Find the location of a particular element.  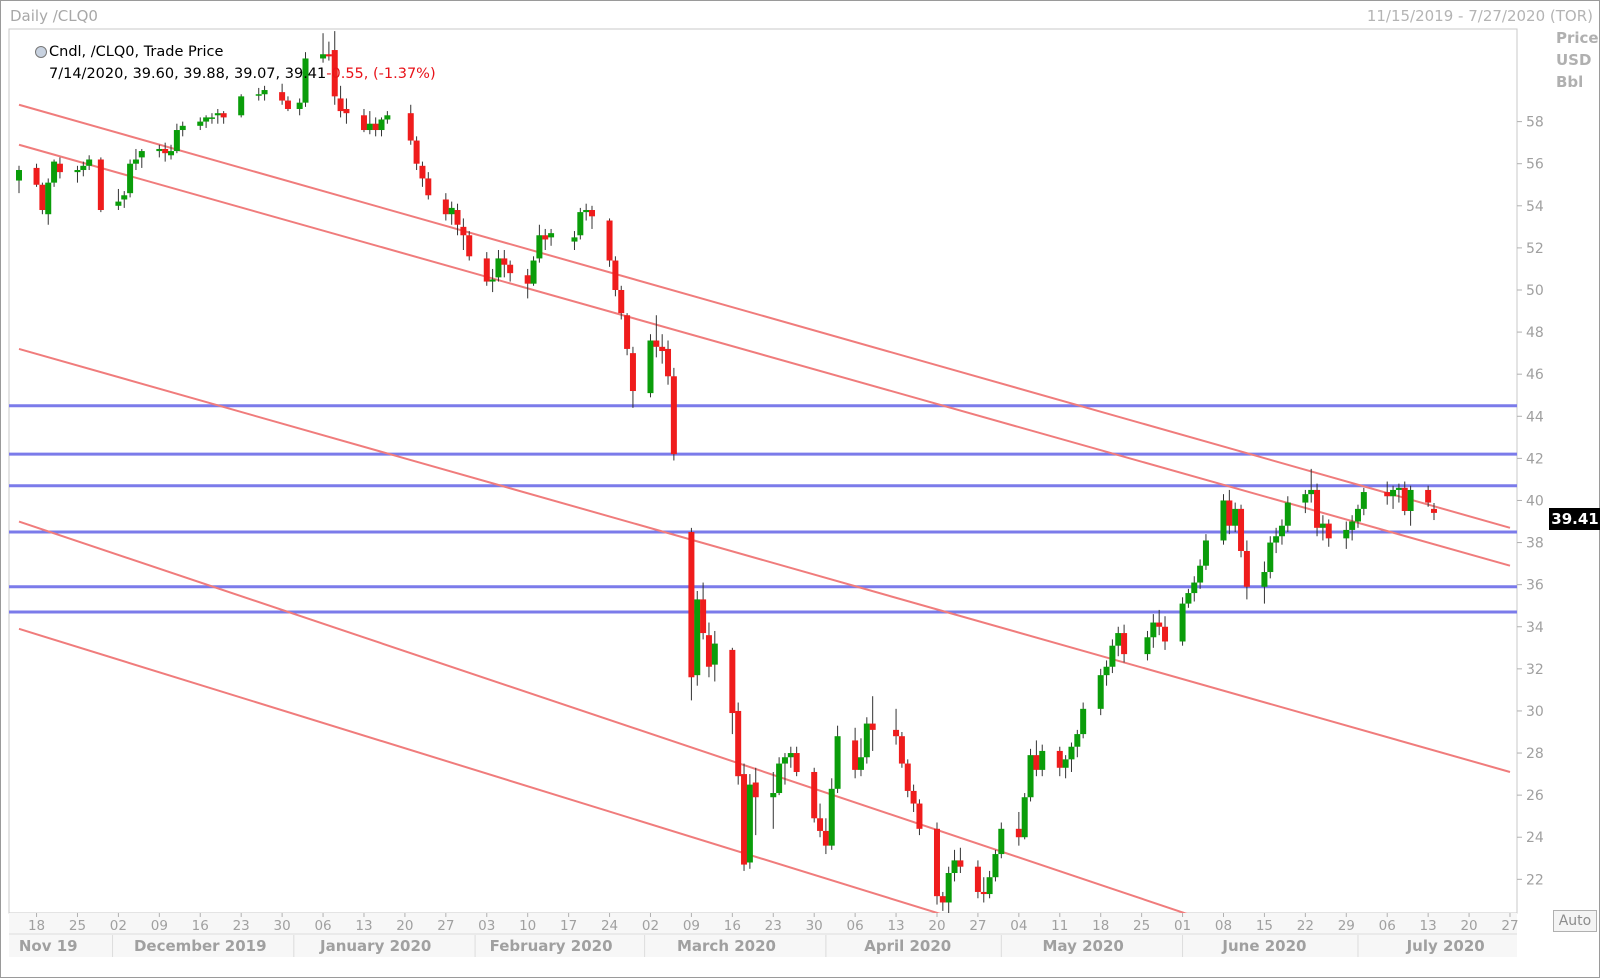

y-tick-label: 24 is located at coordinates (1535, 838).